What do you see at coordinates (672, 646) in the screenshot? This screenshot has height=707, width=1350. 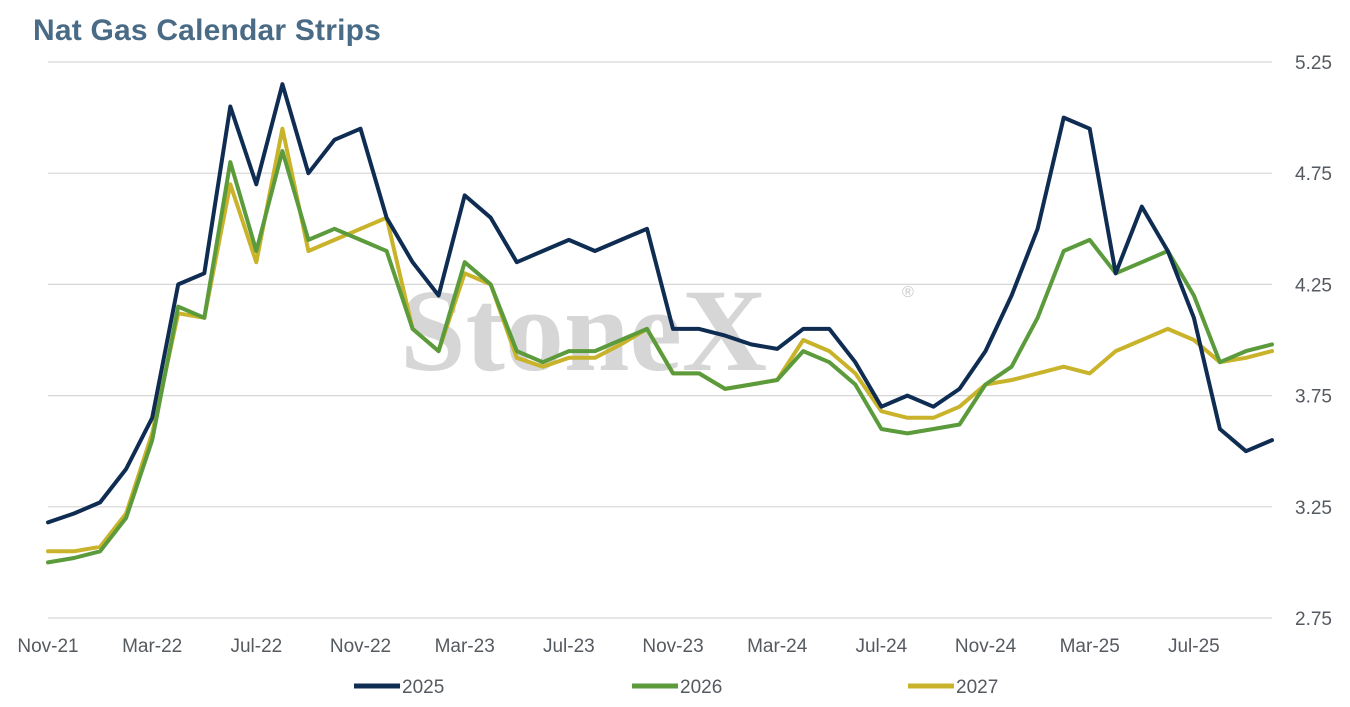 I see `x-tick-label: Nov-23` at bounding box center [672, 646].